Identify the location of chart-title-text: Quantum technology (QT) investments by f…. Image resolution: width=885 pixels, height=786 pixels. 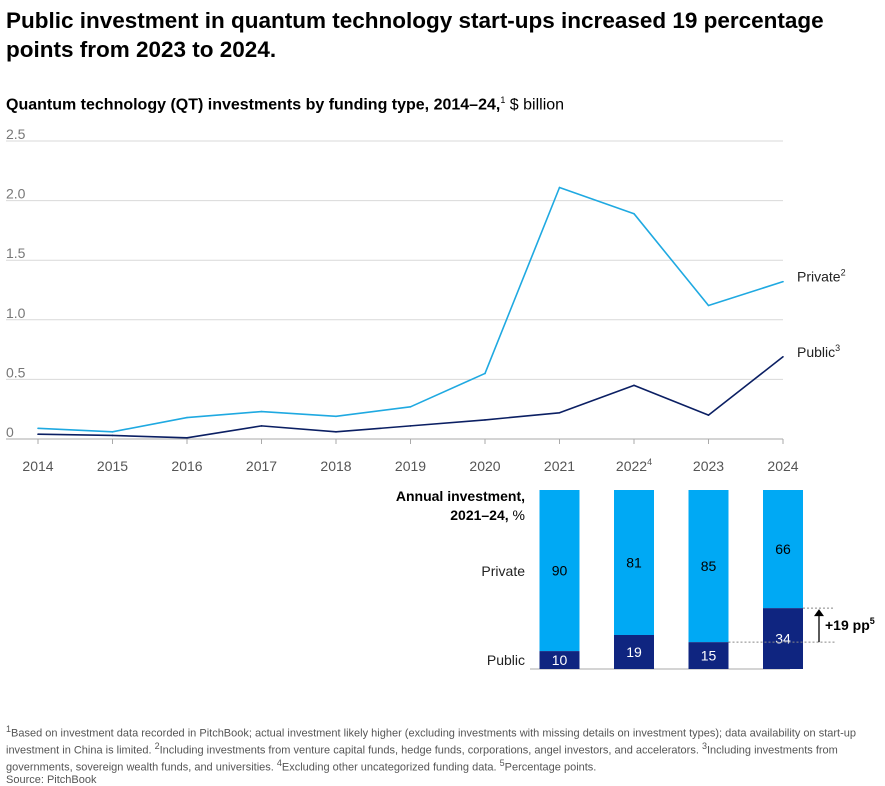
(253, 105).